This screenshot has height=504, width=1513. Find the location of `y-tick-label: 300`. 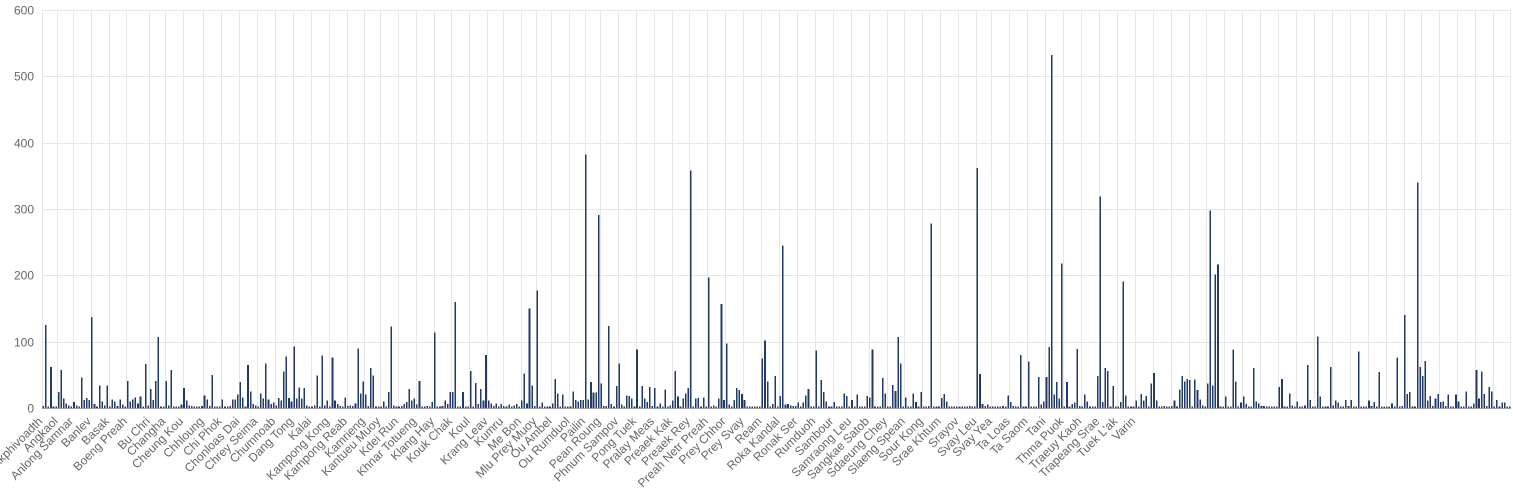

y-tick-label: 300 is located at coordinates (24, 210).